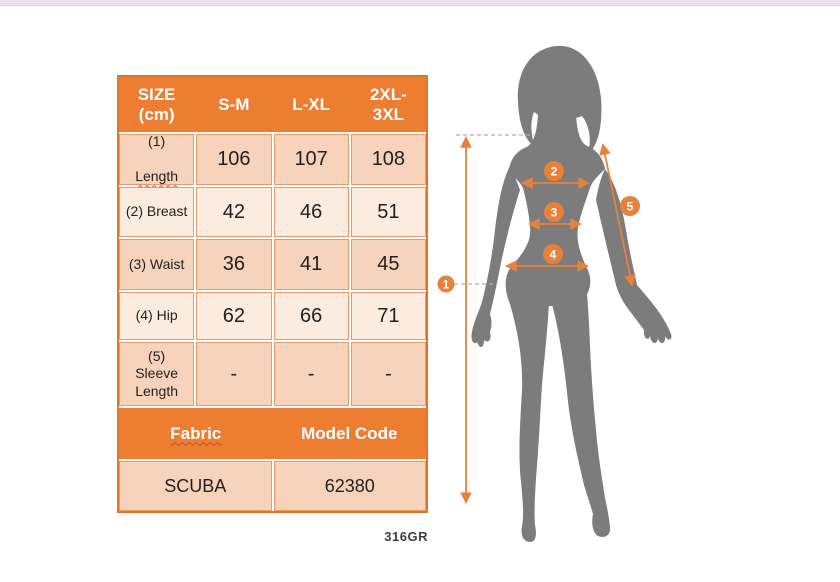 The width and height of the screenshot is (840, 582). What do you see at coordinates (527, 409) in the screenshot?
I see `silhouette-left-leg` at bounding box center [527, 409].